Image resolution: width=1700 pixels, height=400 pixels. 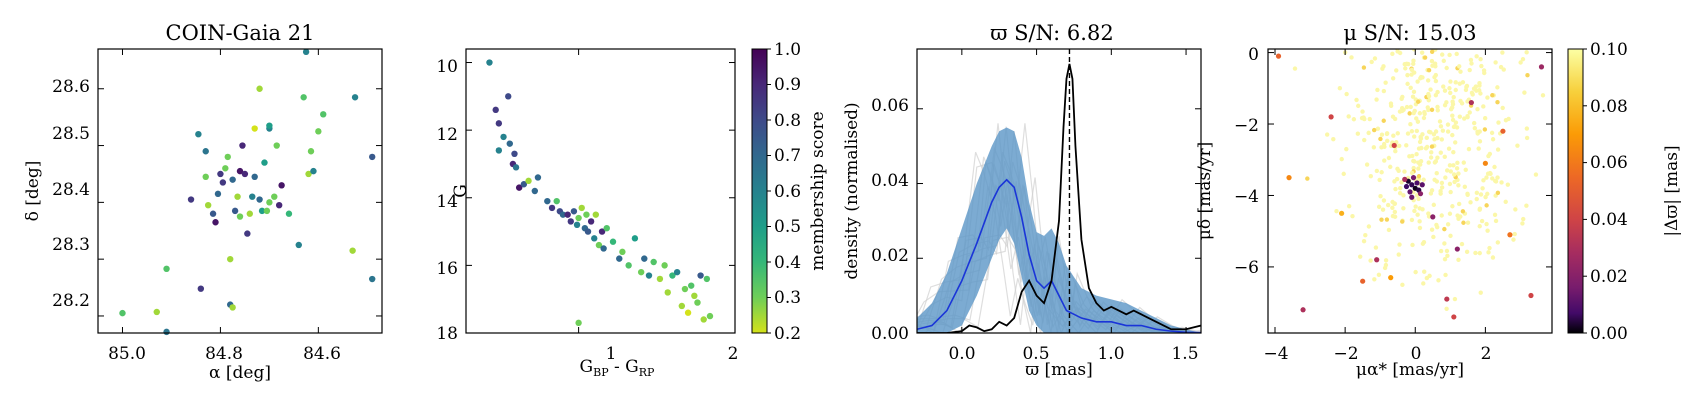 What do you see at coordinates (71, 87) in the screenshot?
I see `panel-1-ytick-label: 28.6` at bounding box center [71, 87].